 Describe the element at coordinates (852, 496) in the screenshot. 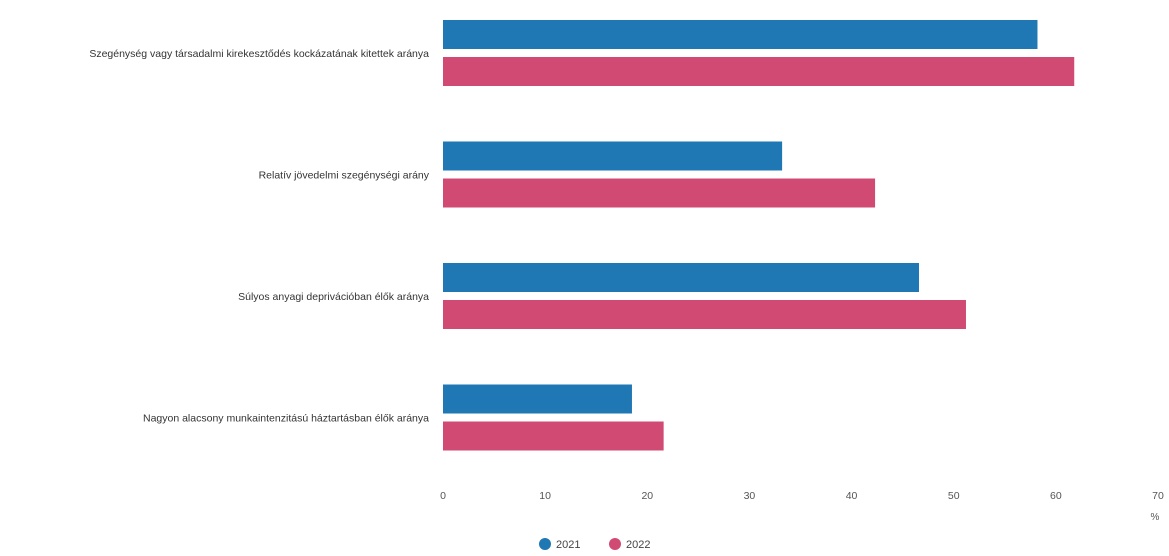

I see `x-tick-label: 40` at that location.